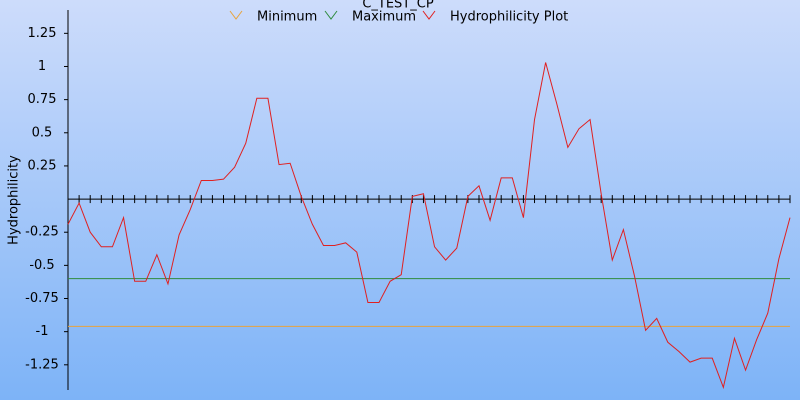 The height and width of the screenshot is (400, 800). Describe the element at coordinates (42, 99) in the screenshot. I see `y-tick-label: 0.75` at that location.